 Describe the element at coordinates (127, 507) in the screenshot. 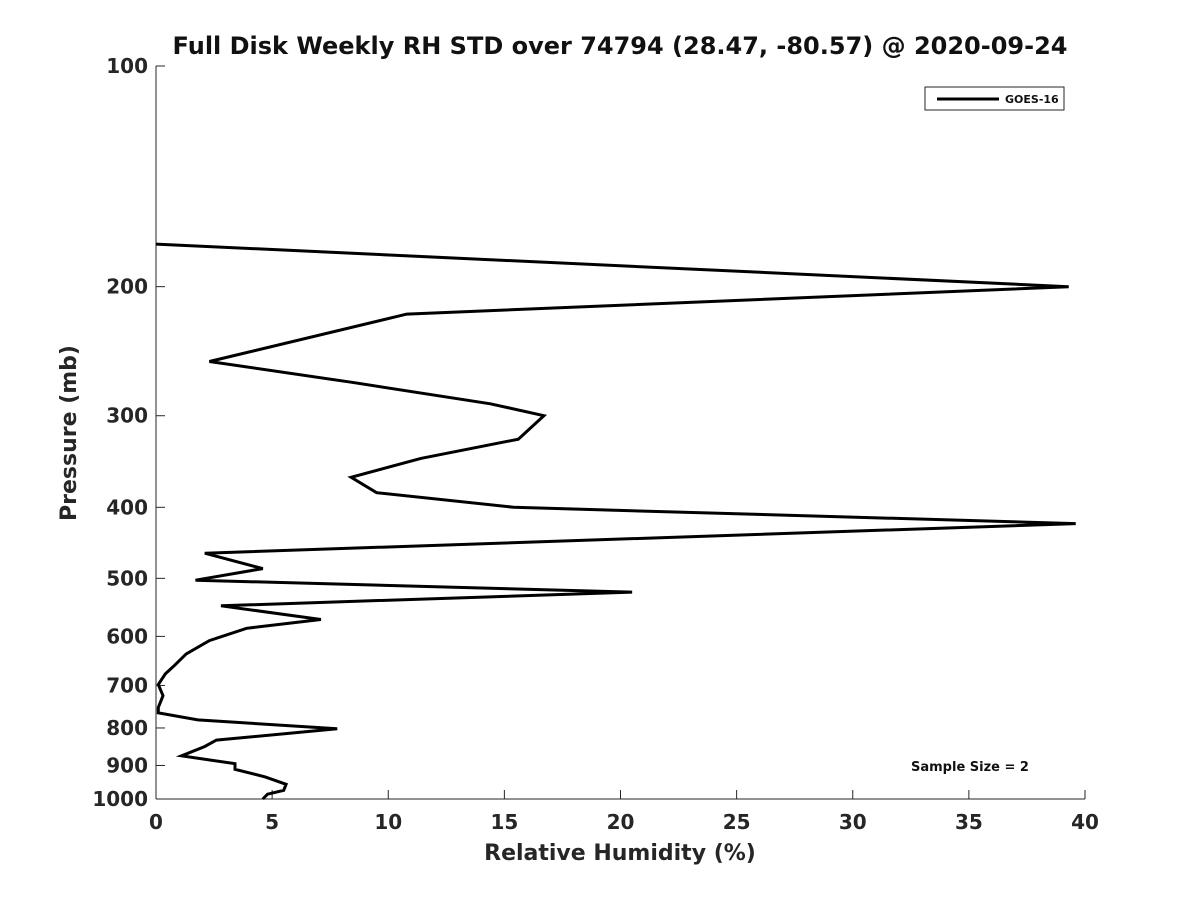

I see `y-tick-label: 400` at that location.